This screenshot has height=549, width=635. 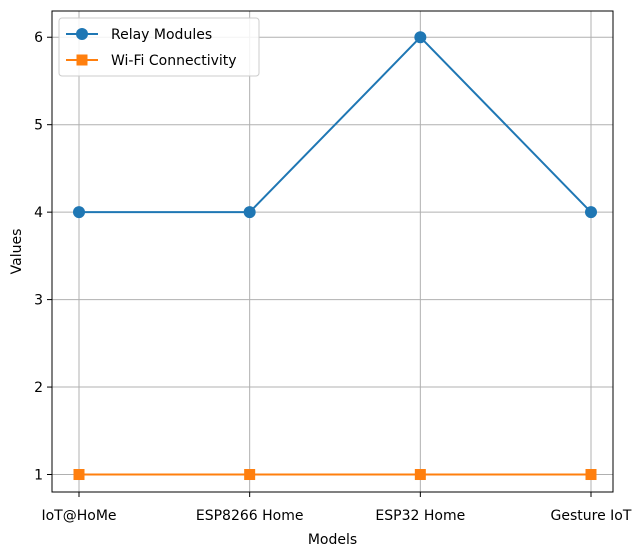 What do you see at coordinates (38, 126) in the screenshot?
I see `y-tick-label: 5` at bounding box center [38, 126].